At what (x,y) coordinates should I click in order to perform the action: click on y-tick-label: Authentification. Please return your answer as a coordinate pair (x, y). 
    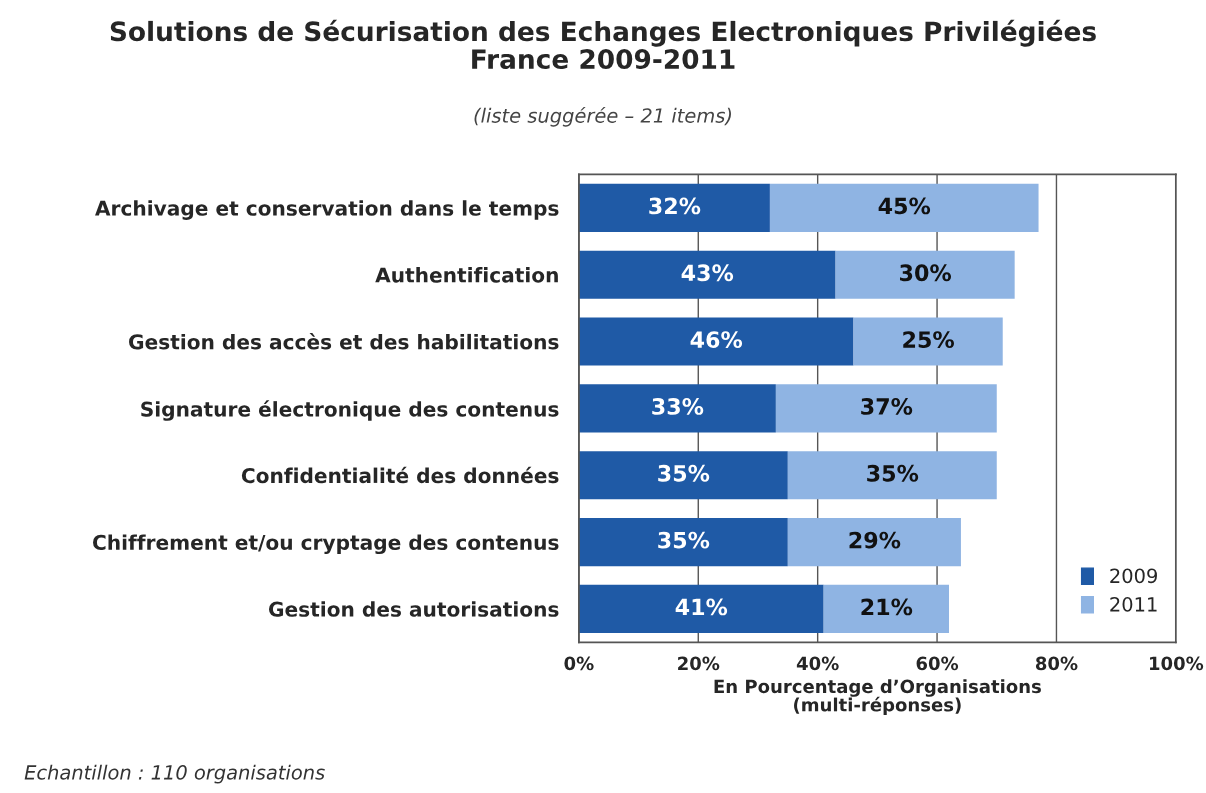
    Looking at the image, I should click on (466, 275).